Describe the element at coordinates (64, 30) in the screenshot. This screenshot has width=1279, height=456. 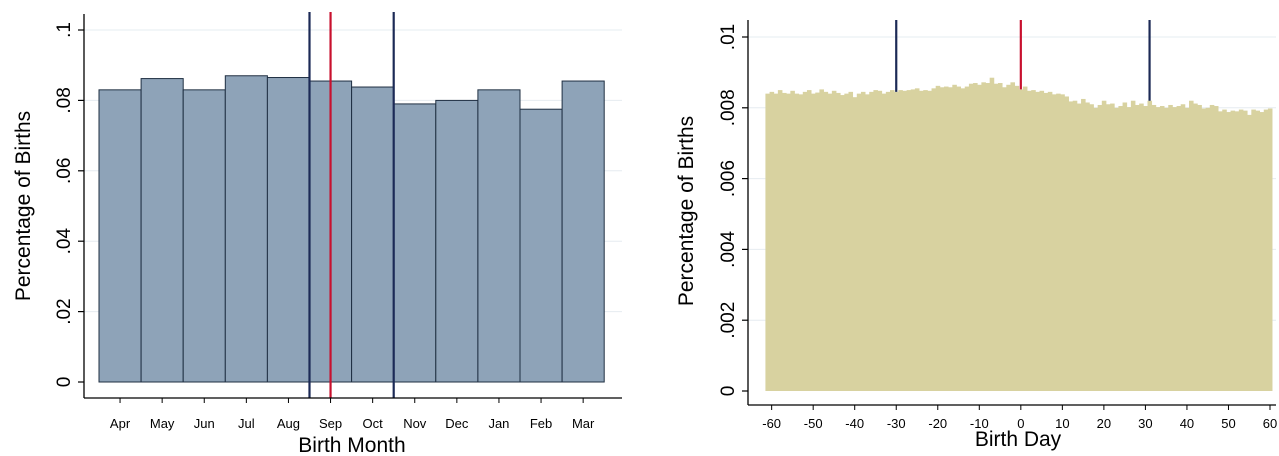
I see `month-y-tick-label: .1` at that location.